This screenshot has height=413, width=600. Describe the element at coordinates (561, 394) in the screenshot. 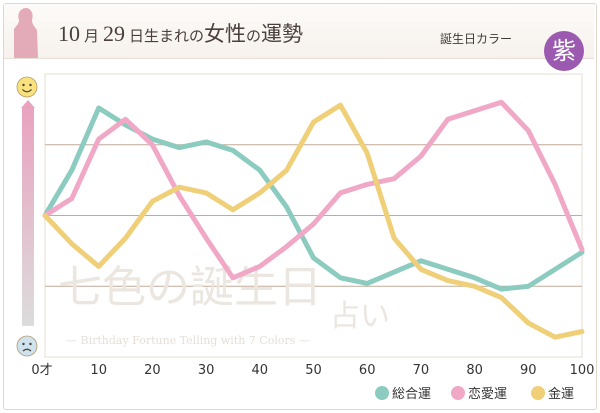

I see `legend-label-3: 金運` at that location.